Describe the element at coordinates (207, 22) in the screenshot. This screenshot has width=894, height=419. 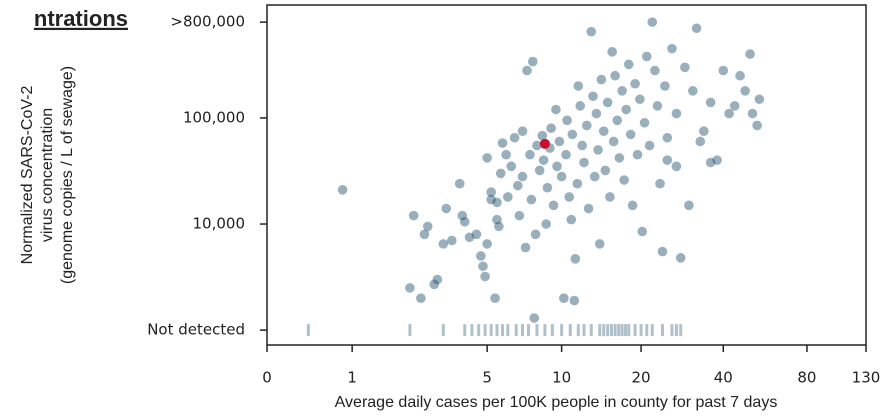
I see `y-tick-label: >800,000` at that location.